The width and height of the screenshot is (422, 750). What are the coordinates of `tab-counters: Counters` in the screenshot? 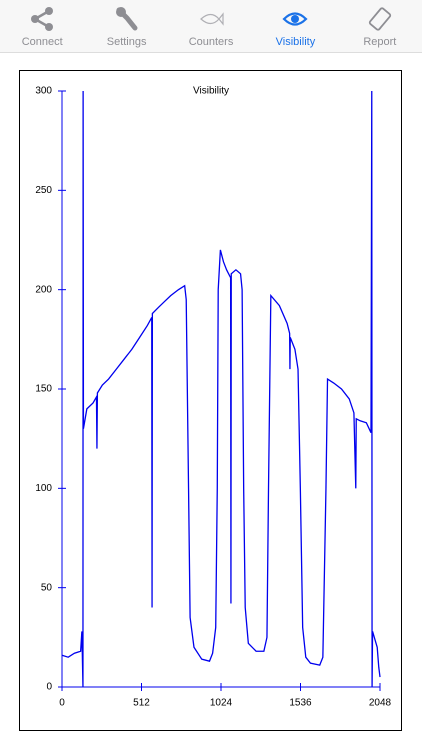 It's located at (211, 26).